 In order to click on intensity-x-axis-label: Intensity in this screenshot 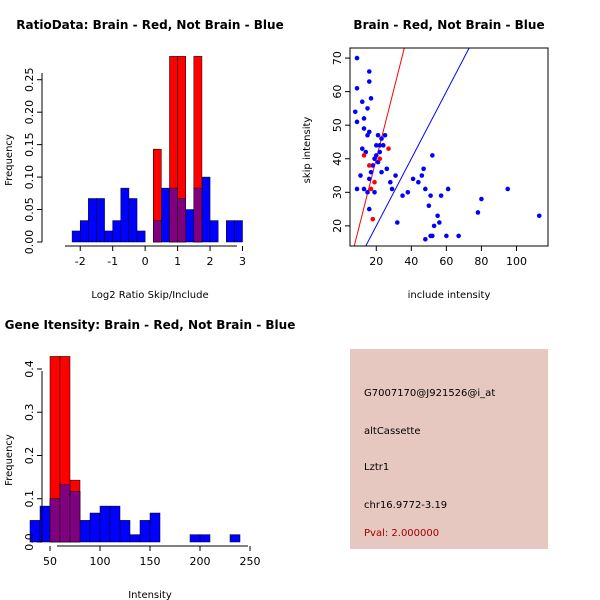, I will do `click(150, 595)`.